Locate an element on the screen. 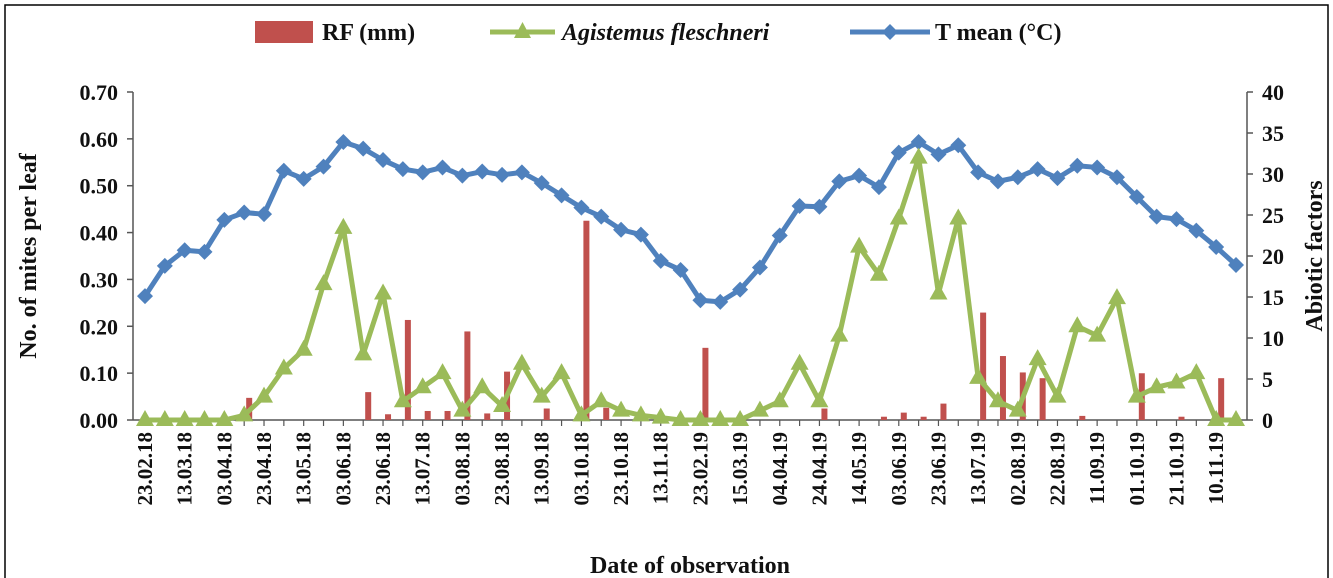  x-tick-label: 03.06.18 is located at coordinates (343, 469).